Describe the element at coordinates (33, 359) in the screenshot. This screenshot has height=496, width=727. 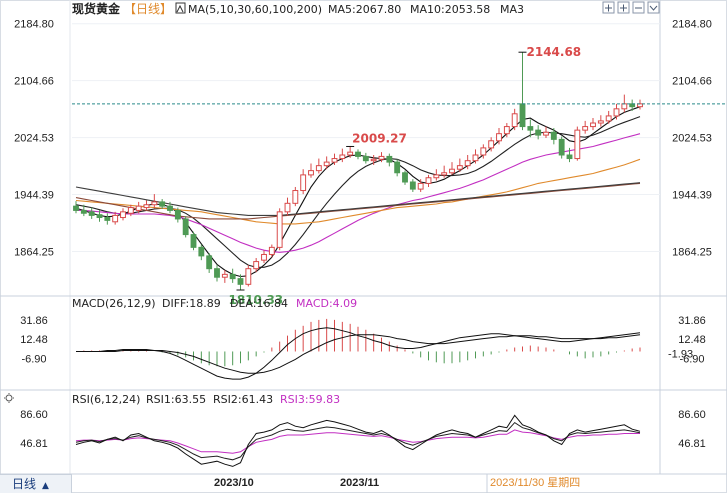
I see `macd-tick-left: -6.90` at that location.